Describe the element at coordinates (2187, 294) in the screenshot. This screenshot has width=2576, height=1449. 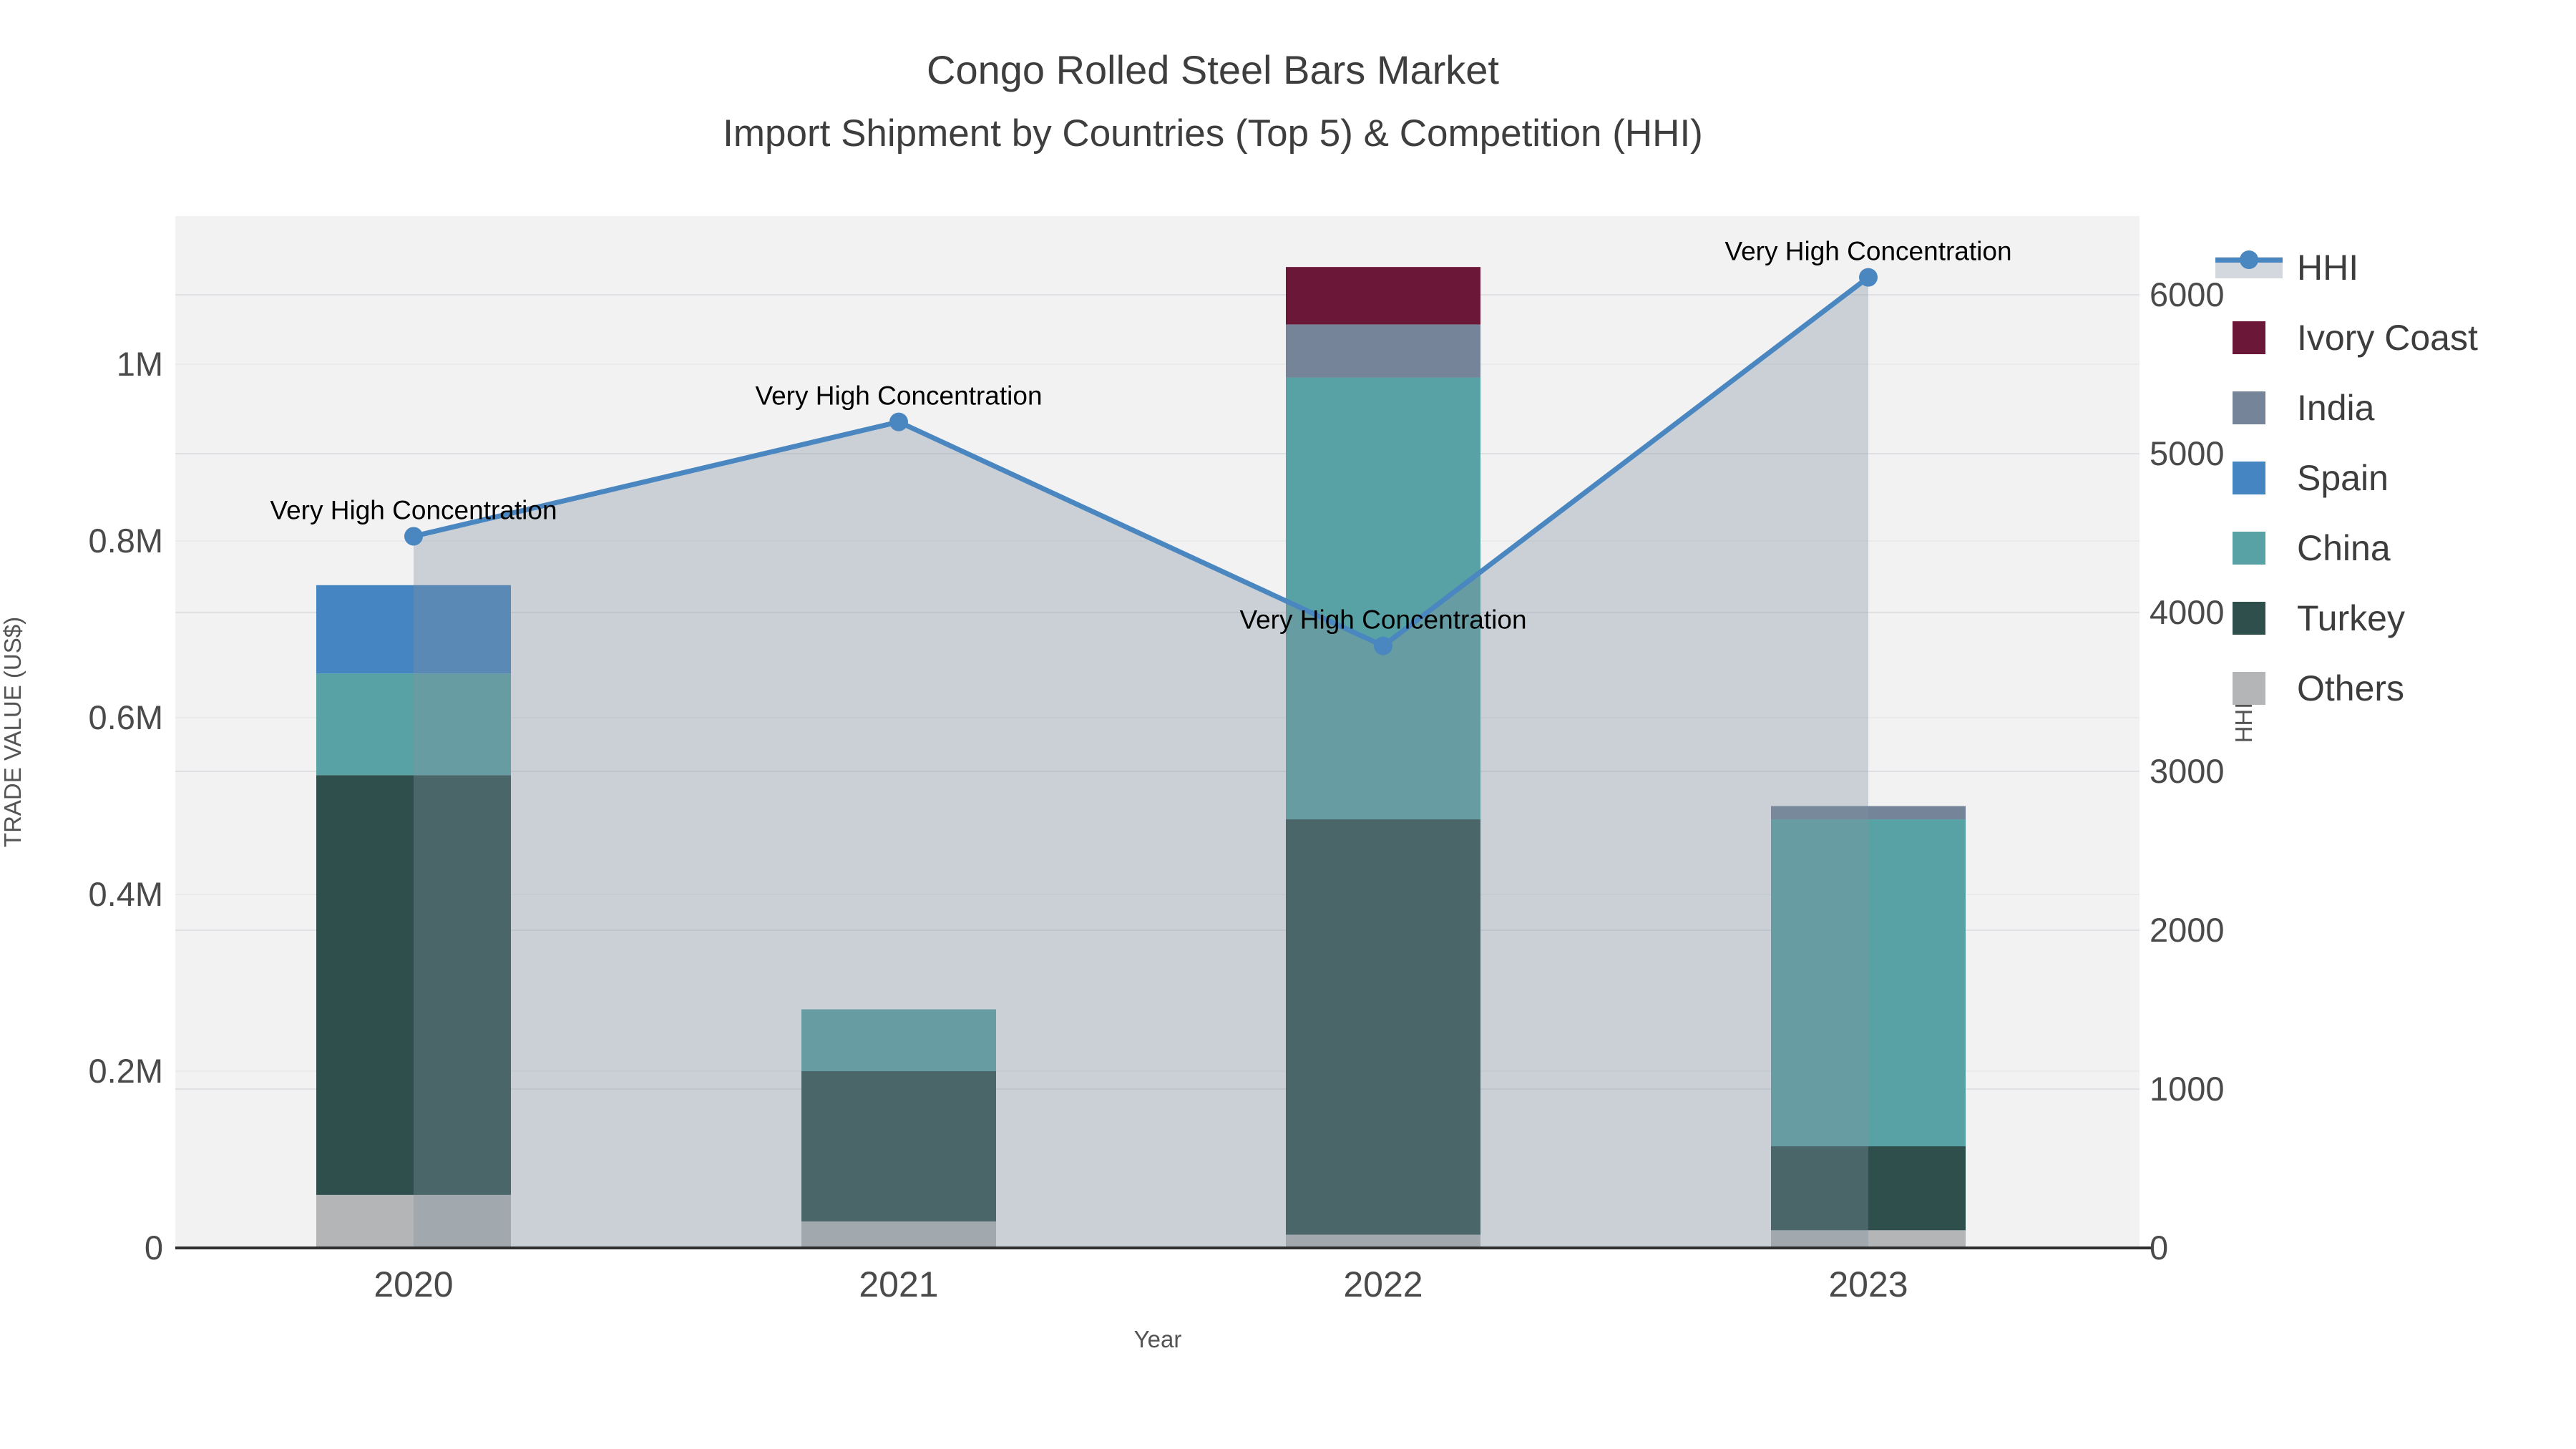
I see `right-tick-6000: 6000` at that location.